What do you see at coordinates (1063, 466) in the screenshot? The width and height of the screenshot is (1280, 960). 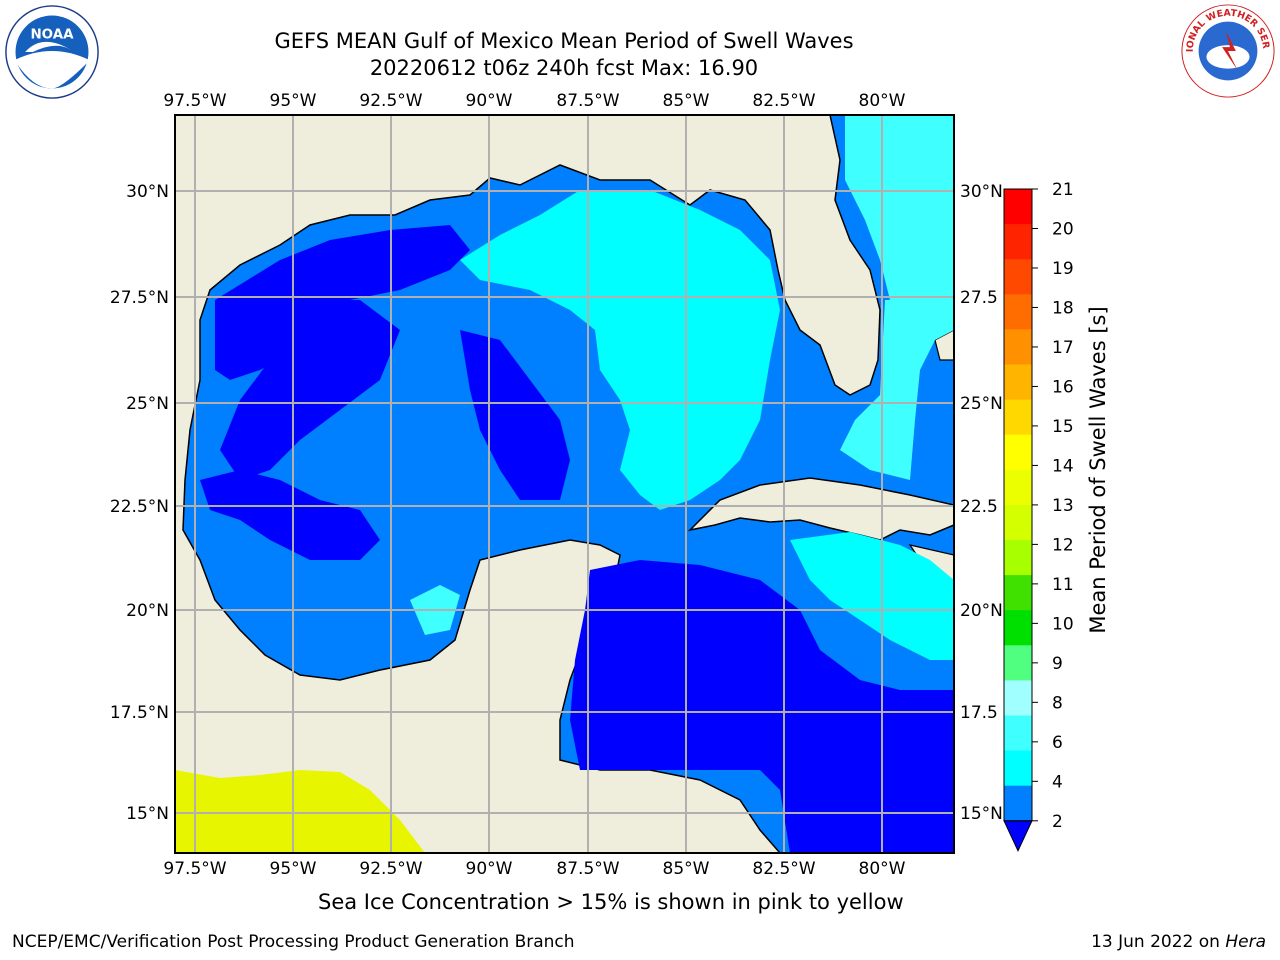 I see `colorbar-tick-label: 14` at bounding box center [1063, 466].